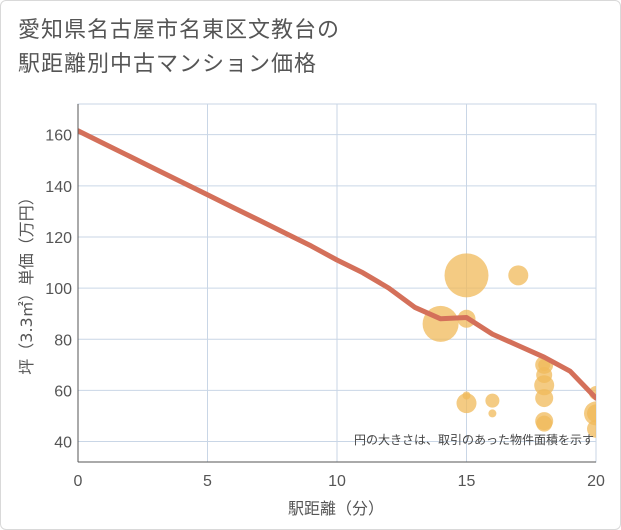  Describe the element at coordinates (63, 391) in the screenshot. I see `y-tick-label: 60` at that location.